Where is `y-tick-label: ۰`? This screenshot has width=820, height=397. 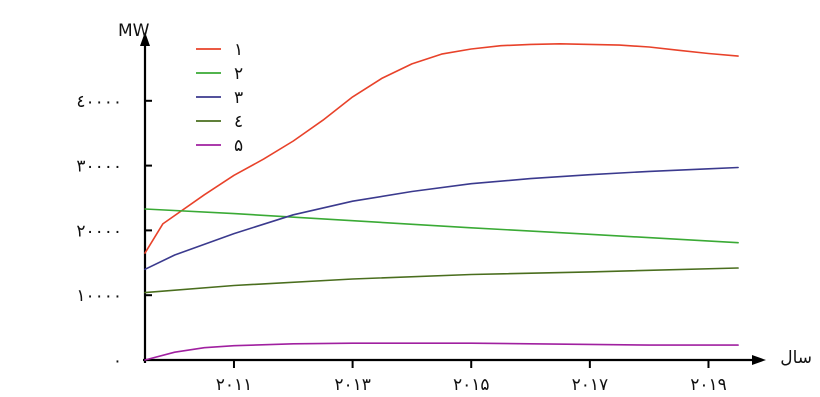 y-tick-label: ۰ is located at coordinates (117, 361).